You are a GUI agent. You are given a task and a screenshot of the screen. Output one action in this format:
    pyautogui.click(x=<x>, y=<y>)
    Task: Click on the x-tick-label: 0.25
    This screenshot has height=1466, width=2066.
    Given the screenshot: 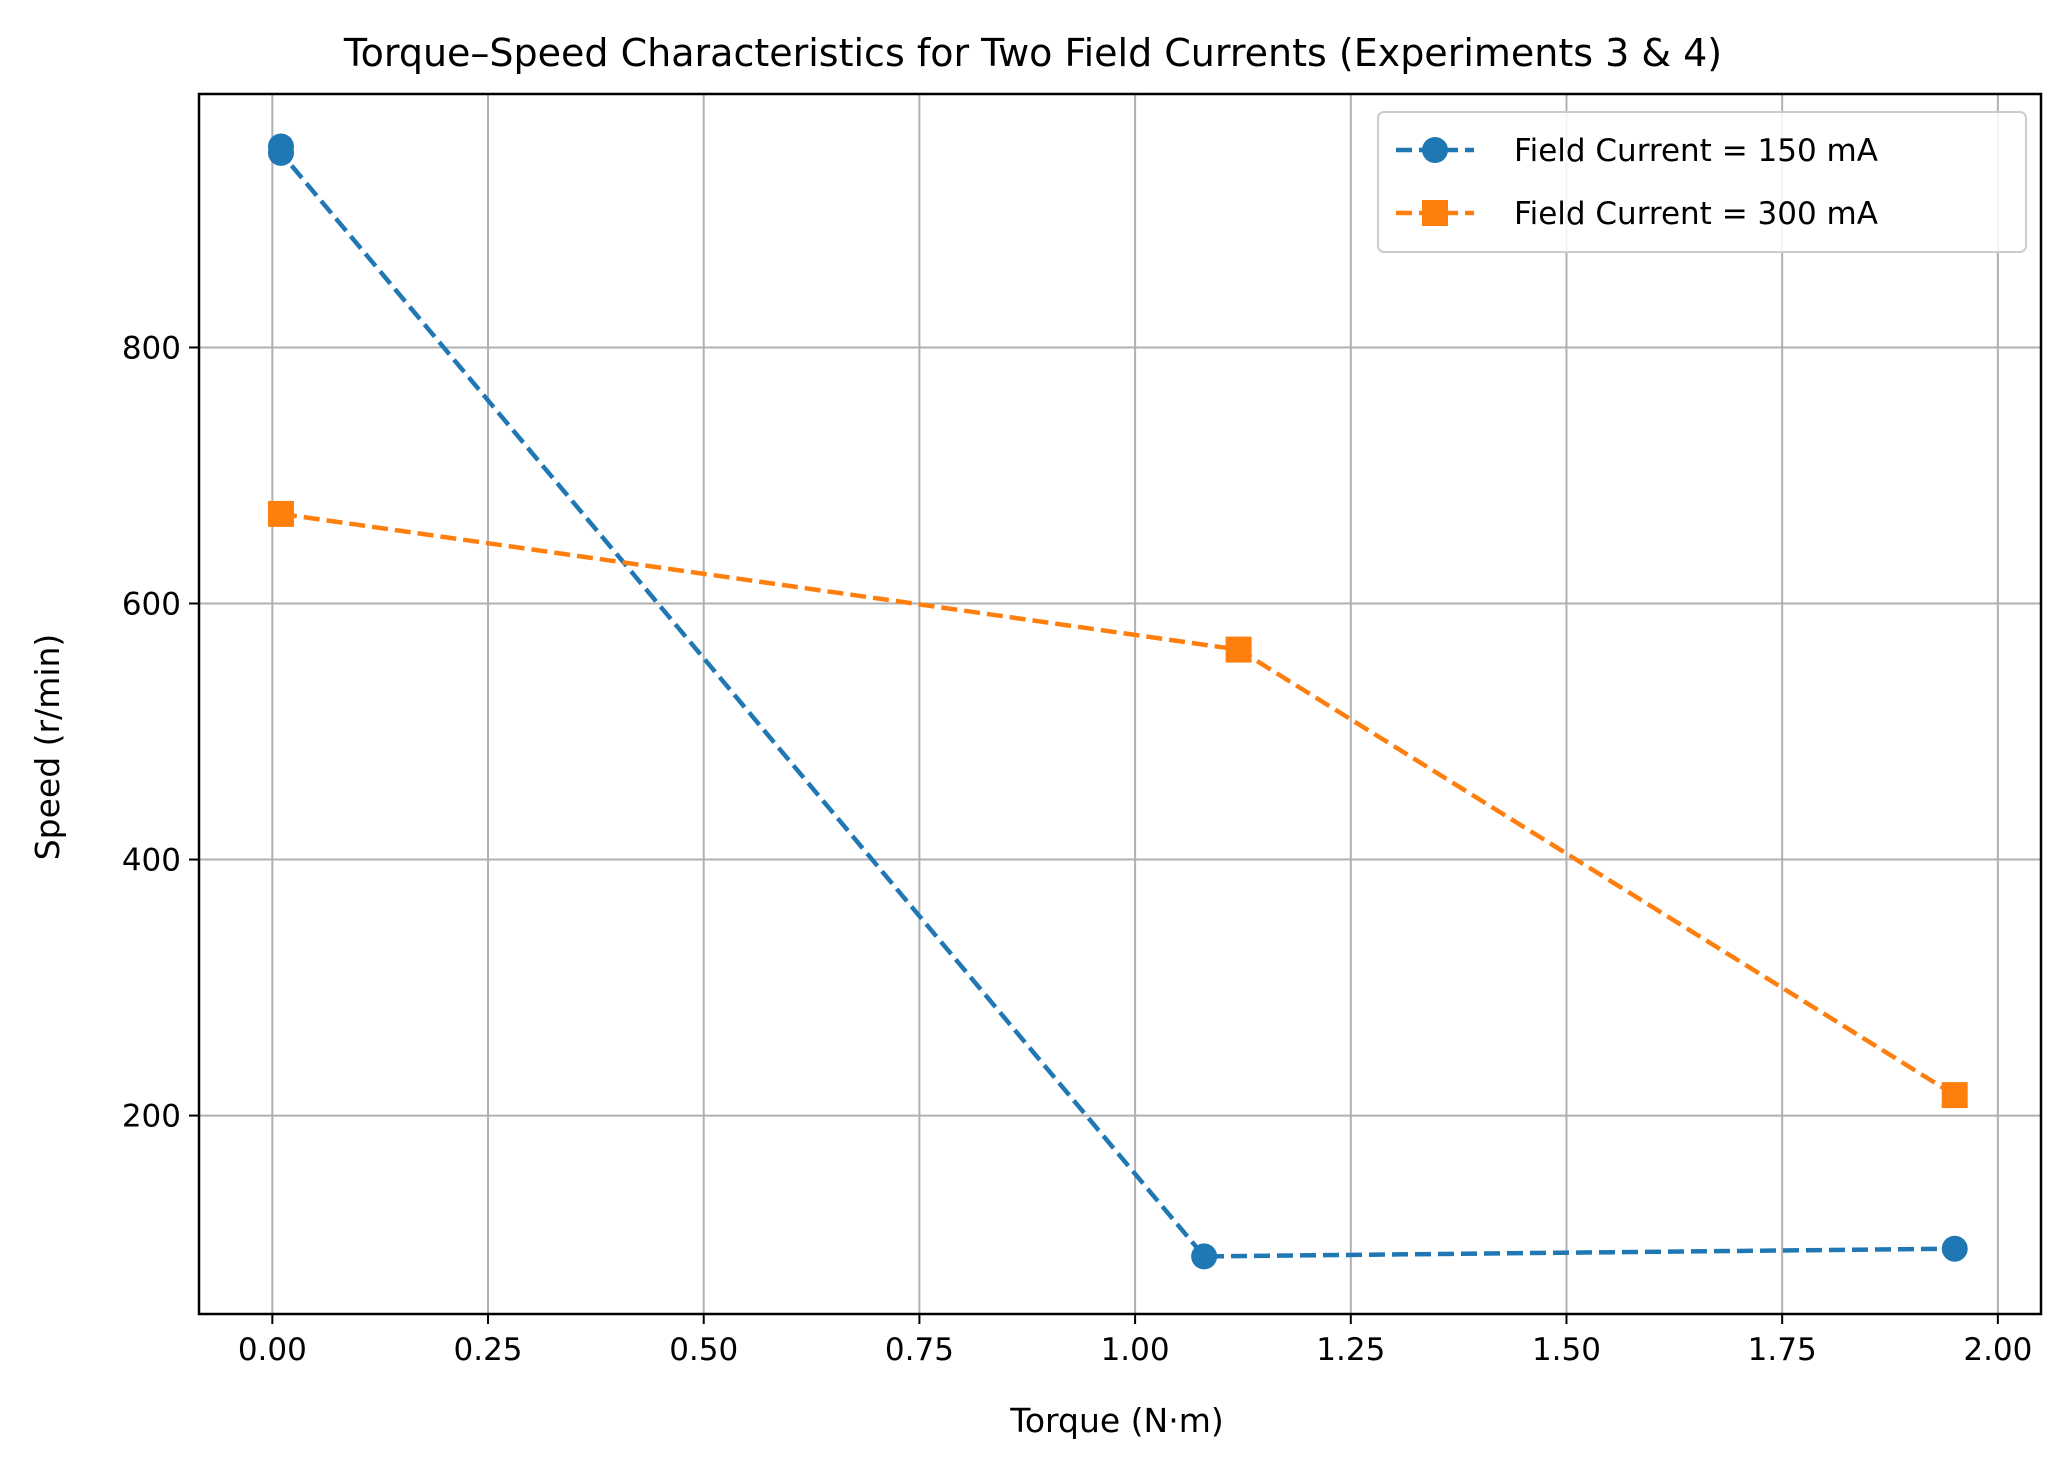 What is the action you would take?
    pyautogui.click(x=488, y=1350)
    